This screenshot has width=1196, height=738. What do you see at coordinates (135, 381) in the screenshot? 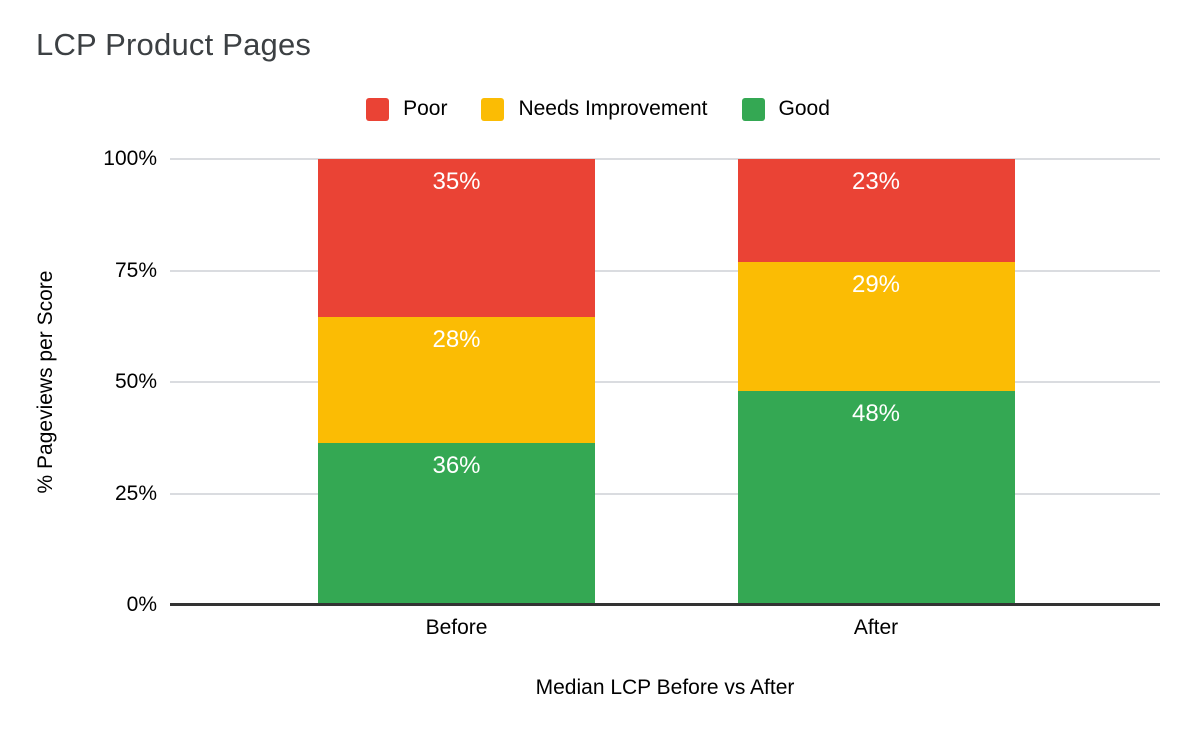
I see `y-tick-label: 50%` at bounding box center [135, 381].